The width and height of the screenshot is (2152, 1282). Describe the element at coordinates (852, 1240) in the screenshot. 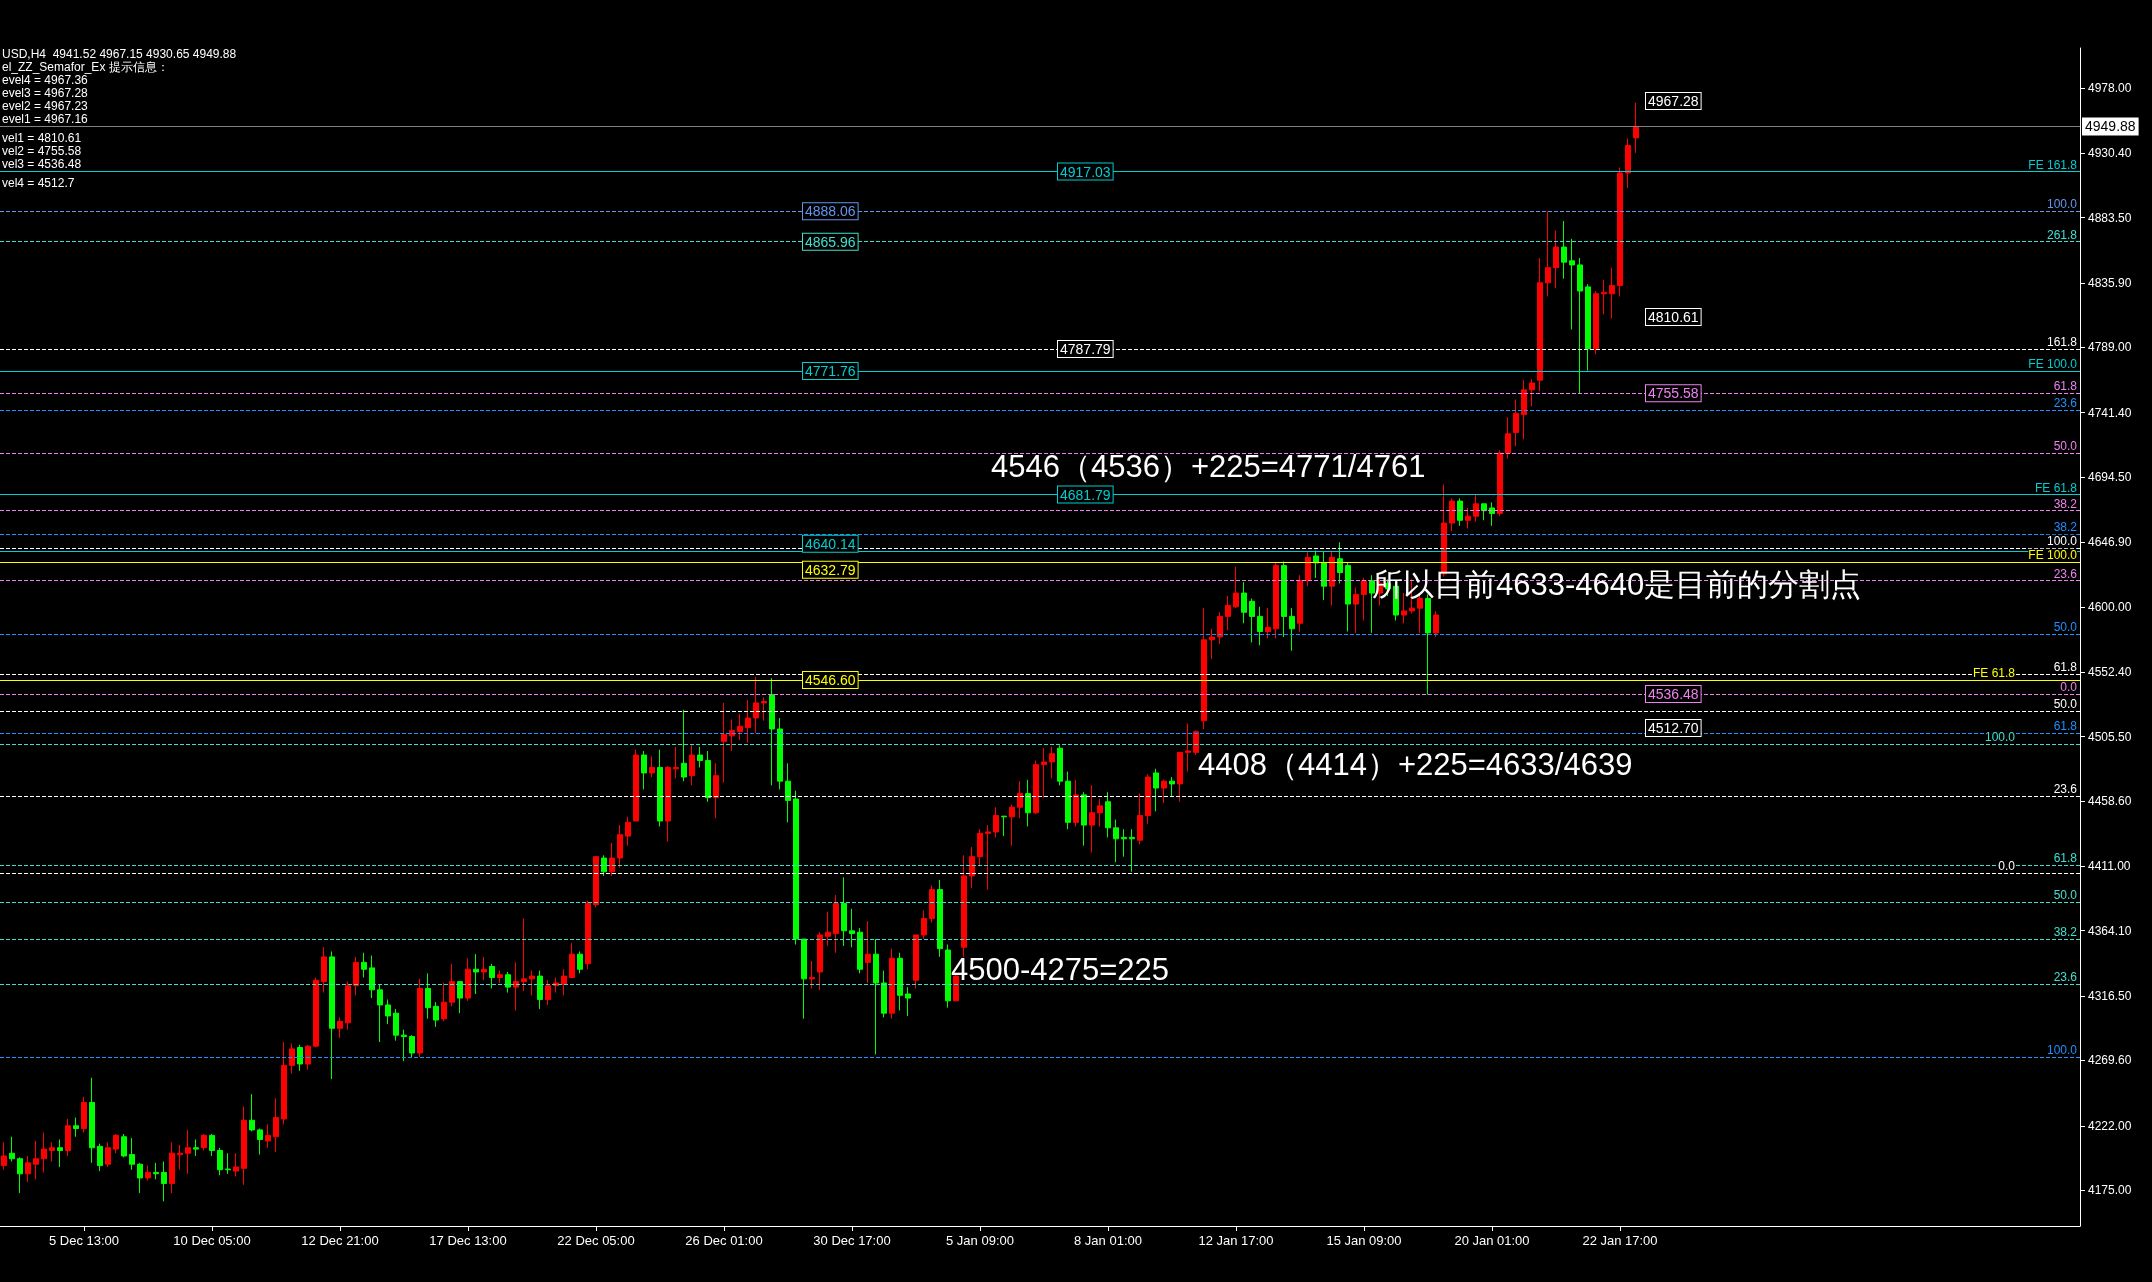

I see `x-tick-label: 30 Dec 17:00` at that location.